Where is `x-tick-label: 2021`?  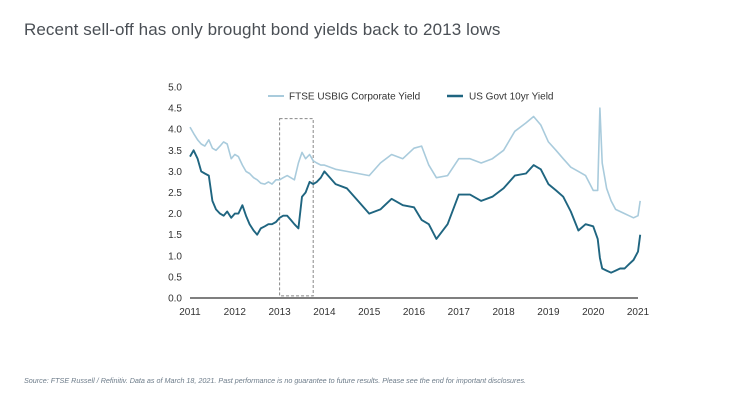 x-tick-label: 2021 is located at coordinates (638, 312).